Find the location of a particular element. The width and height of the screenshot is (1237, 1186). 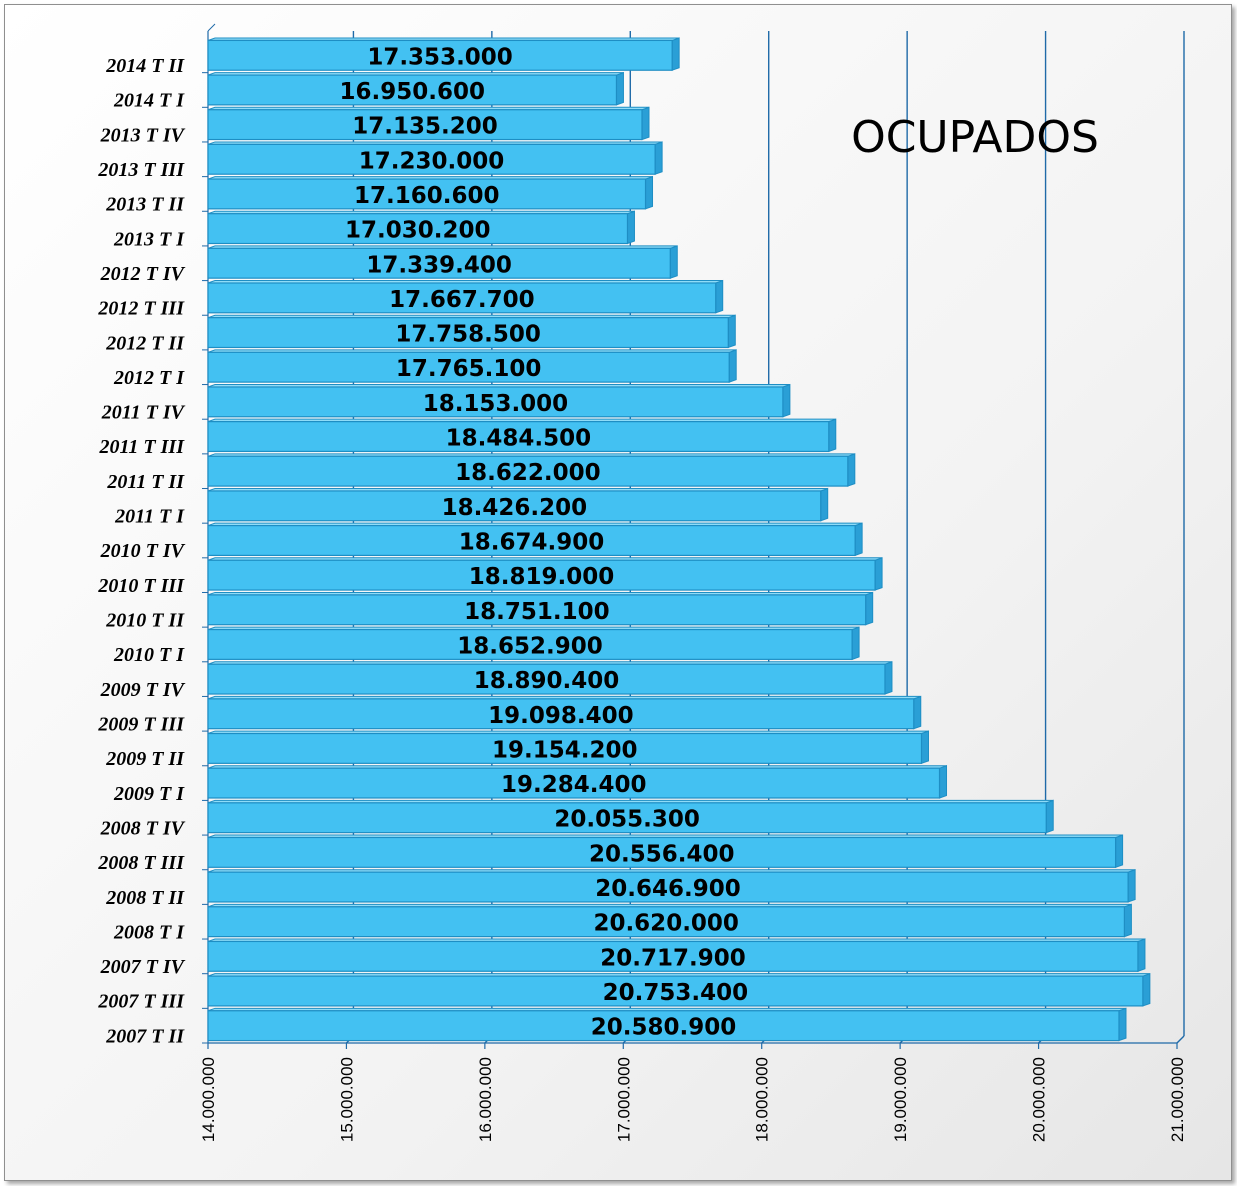

category-label: 2014 T II is located at coordinates (145, 66).